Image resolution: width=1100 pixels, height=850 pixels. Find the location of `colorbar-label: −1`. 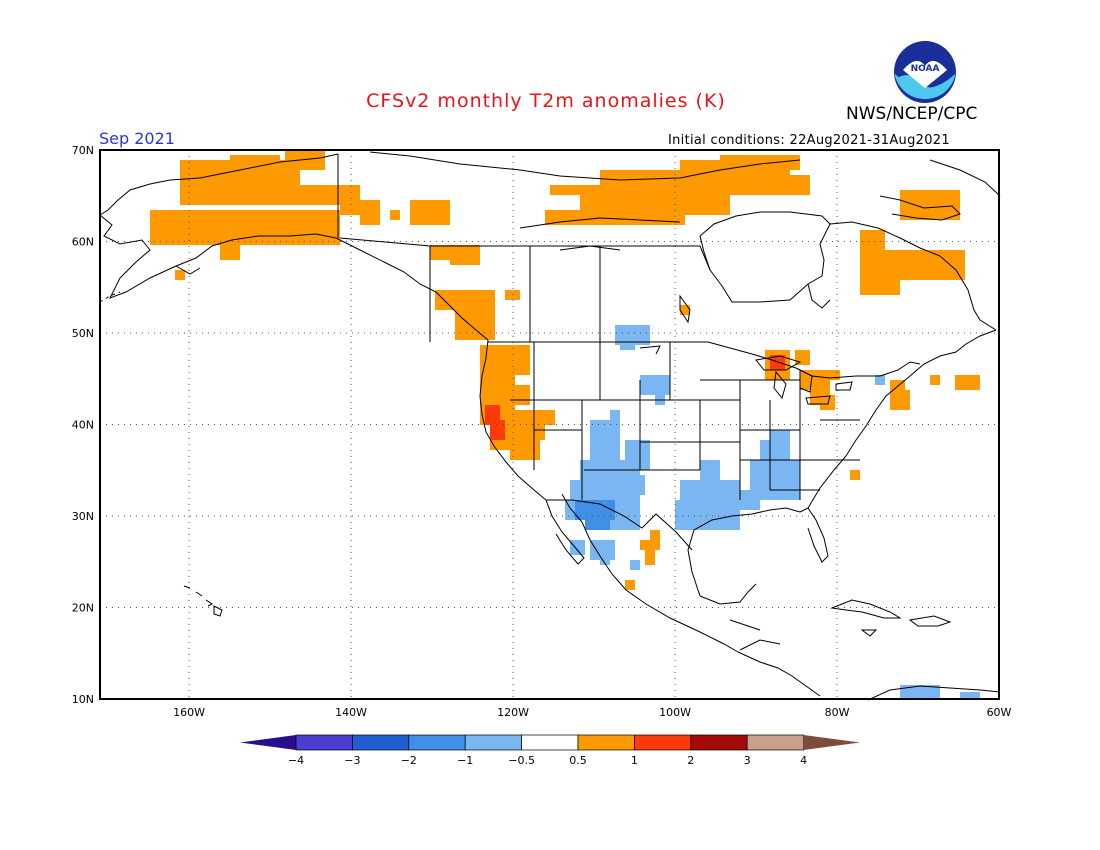

colorbar-label: −1 is located at coordinates (465, 760).